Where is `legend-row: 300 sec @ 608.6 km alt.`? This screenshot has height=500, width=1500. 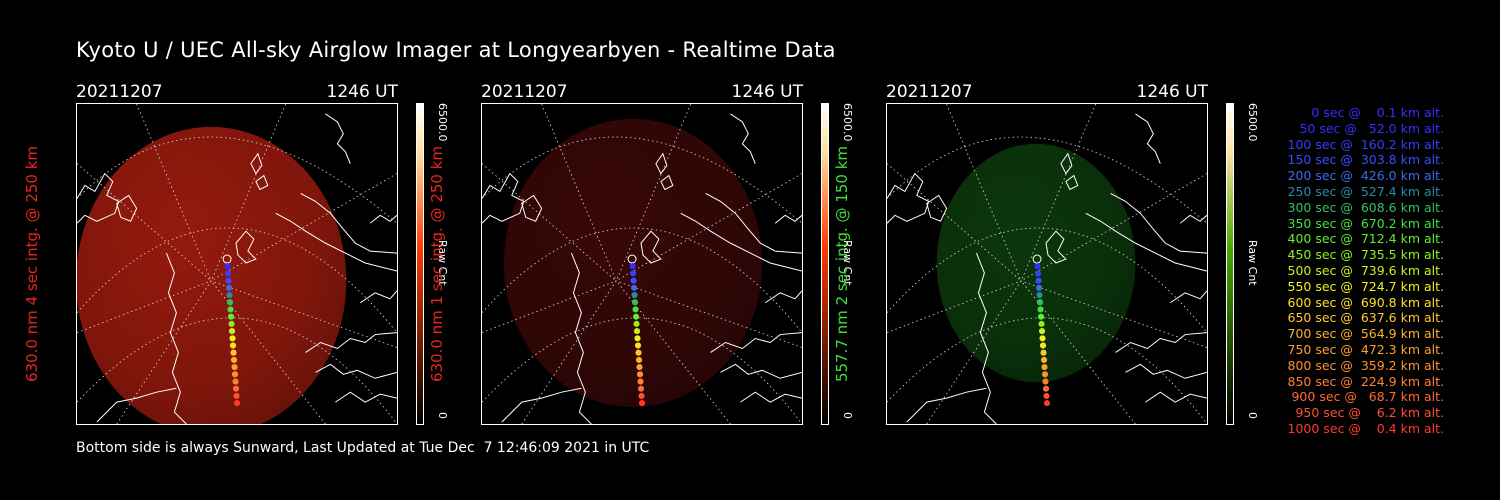
legend-row: 300 sec @ 608.6 km alt. is located at coordinates (1365, 207).